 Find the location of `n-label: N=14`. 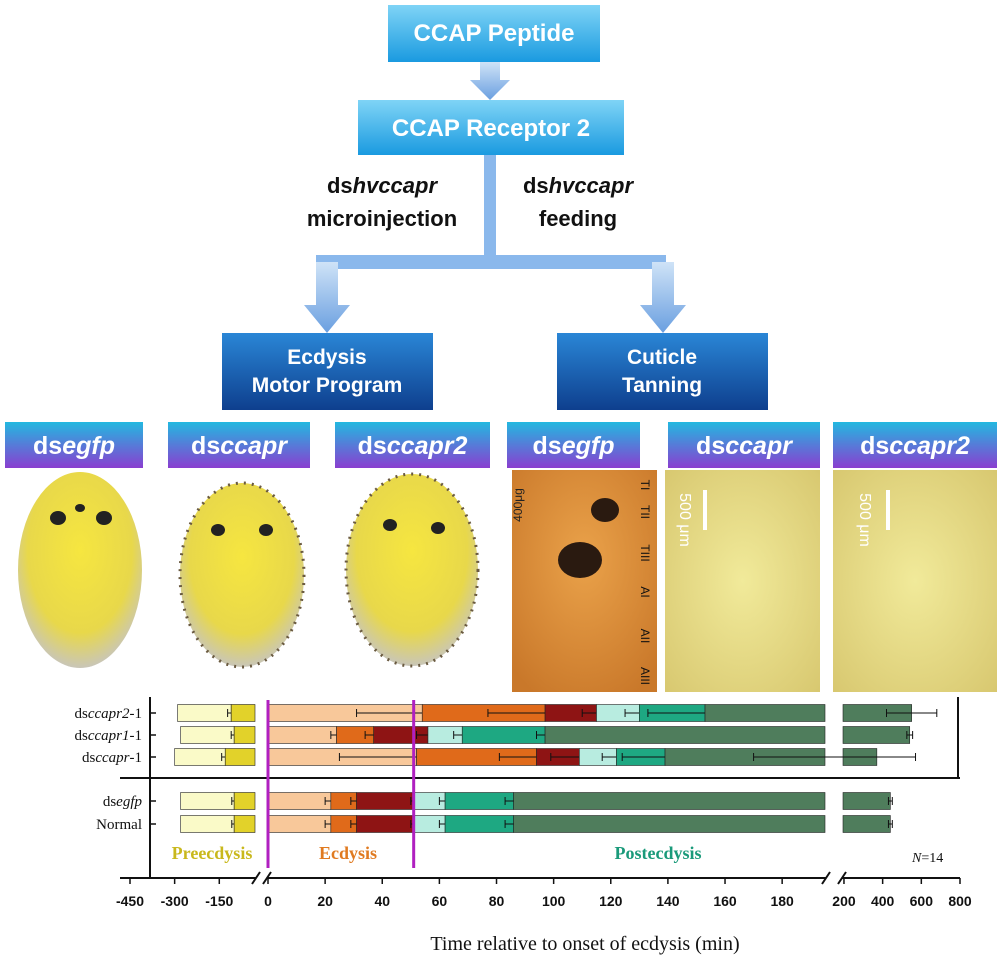

n-label: N=14 is located at coordinates (927, 858).